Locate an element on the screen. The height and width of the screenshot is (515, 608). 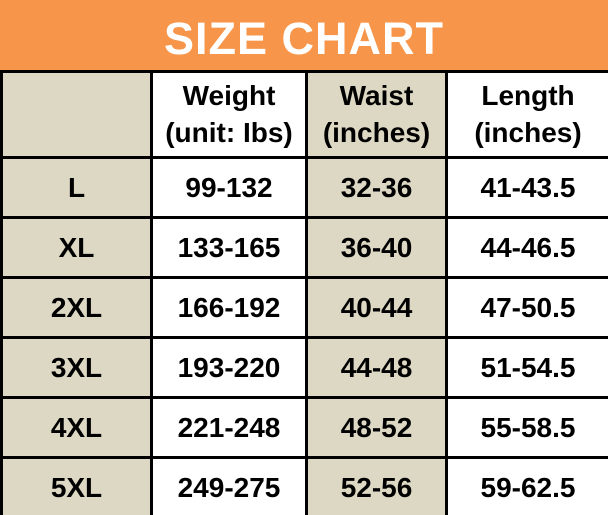
header-length-line1: Length is located at coordinates (528, 95).